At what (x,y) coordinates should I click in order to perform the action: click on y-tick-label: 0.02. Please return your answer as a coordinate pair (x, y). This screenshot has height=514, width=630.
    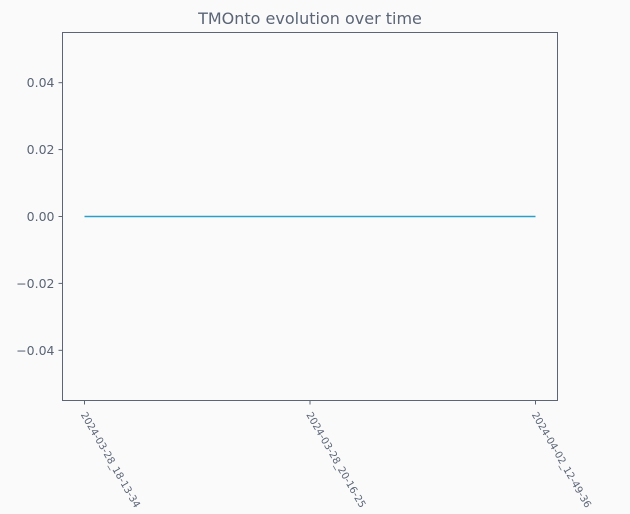
    Looking at the image, I should click on (41, 149).